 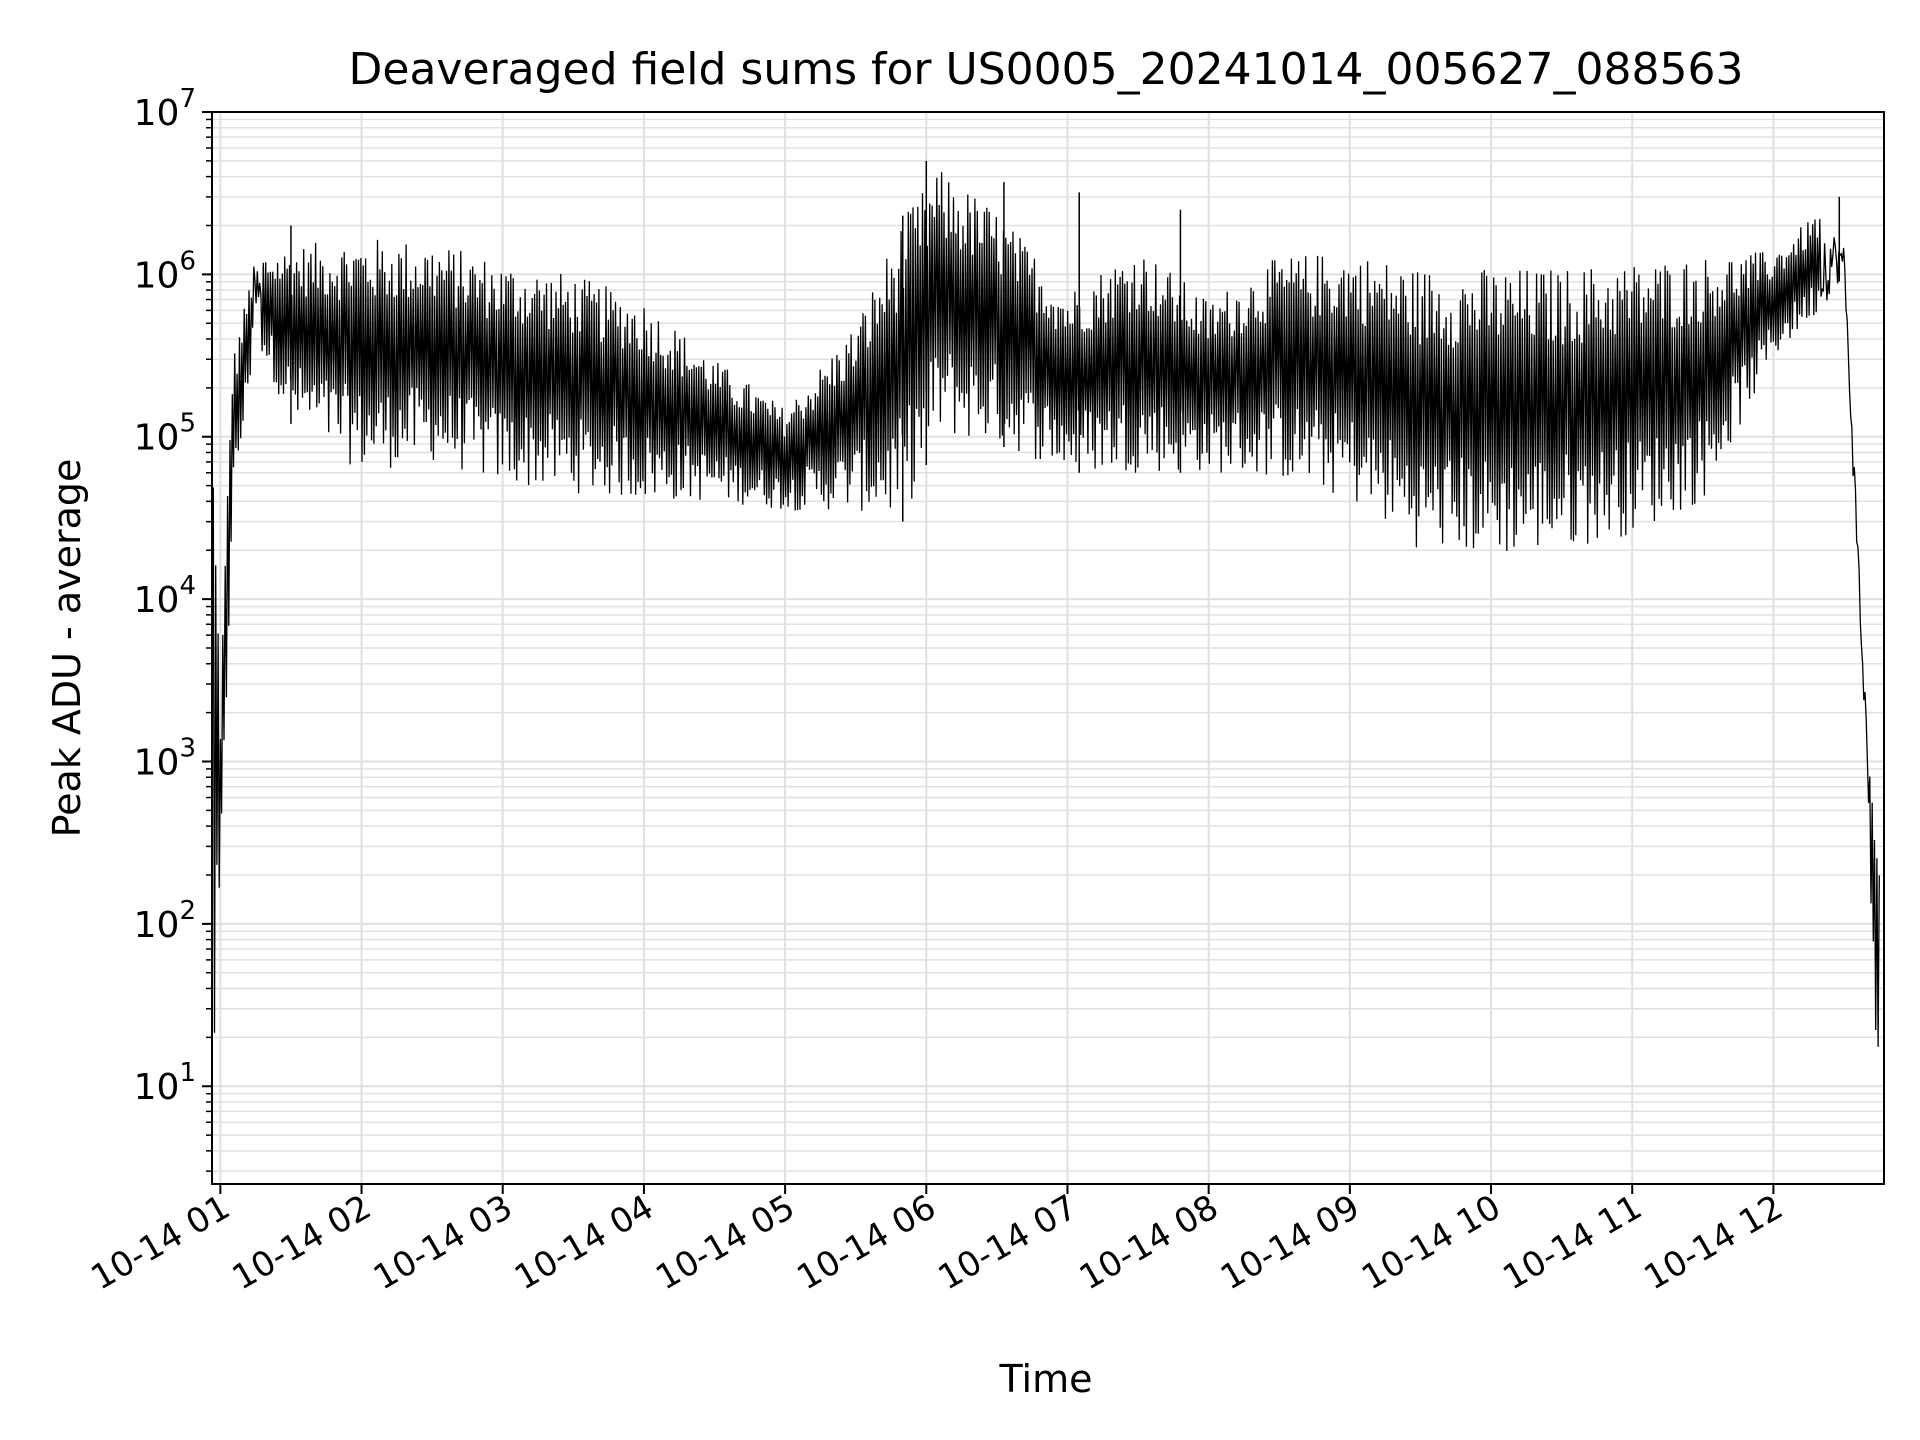 What do you see at coordinates (1046, 1379) in the screenshot?
I see `x-axis-label: Time` at bounding box center [1046, 1379].